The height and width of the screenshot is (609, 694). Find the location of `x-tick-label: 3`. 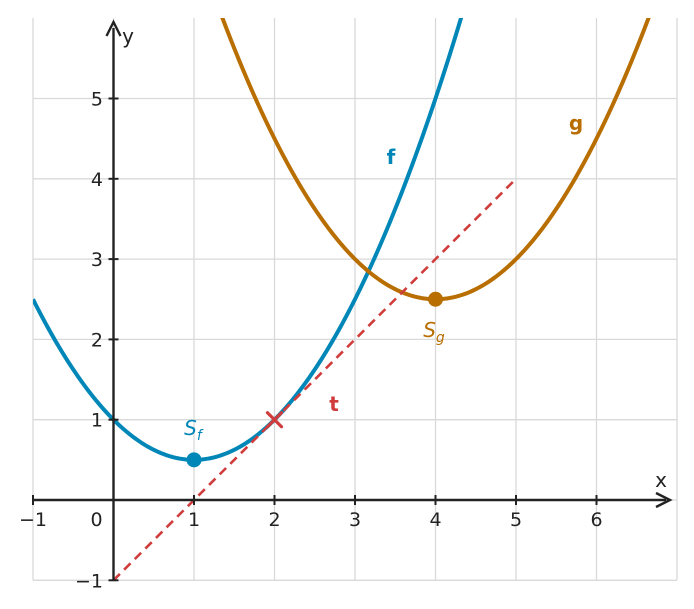

x-tick-label: 3 is located at coordinates (355, 520).